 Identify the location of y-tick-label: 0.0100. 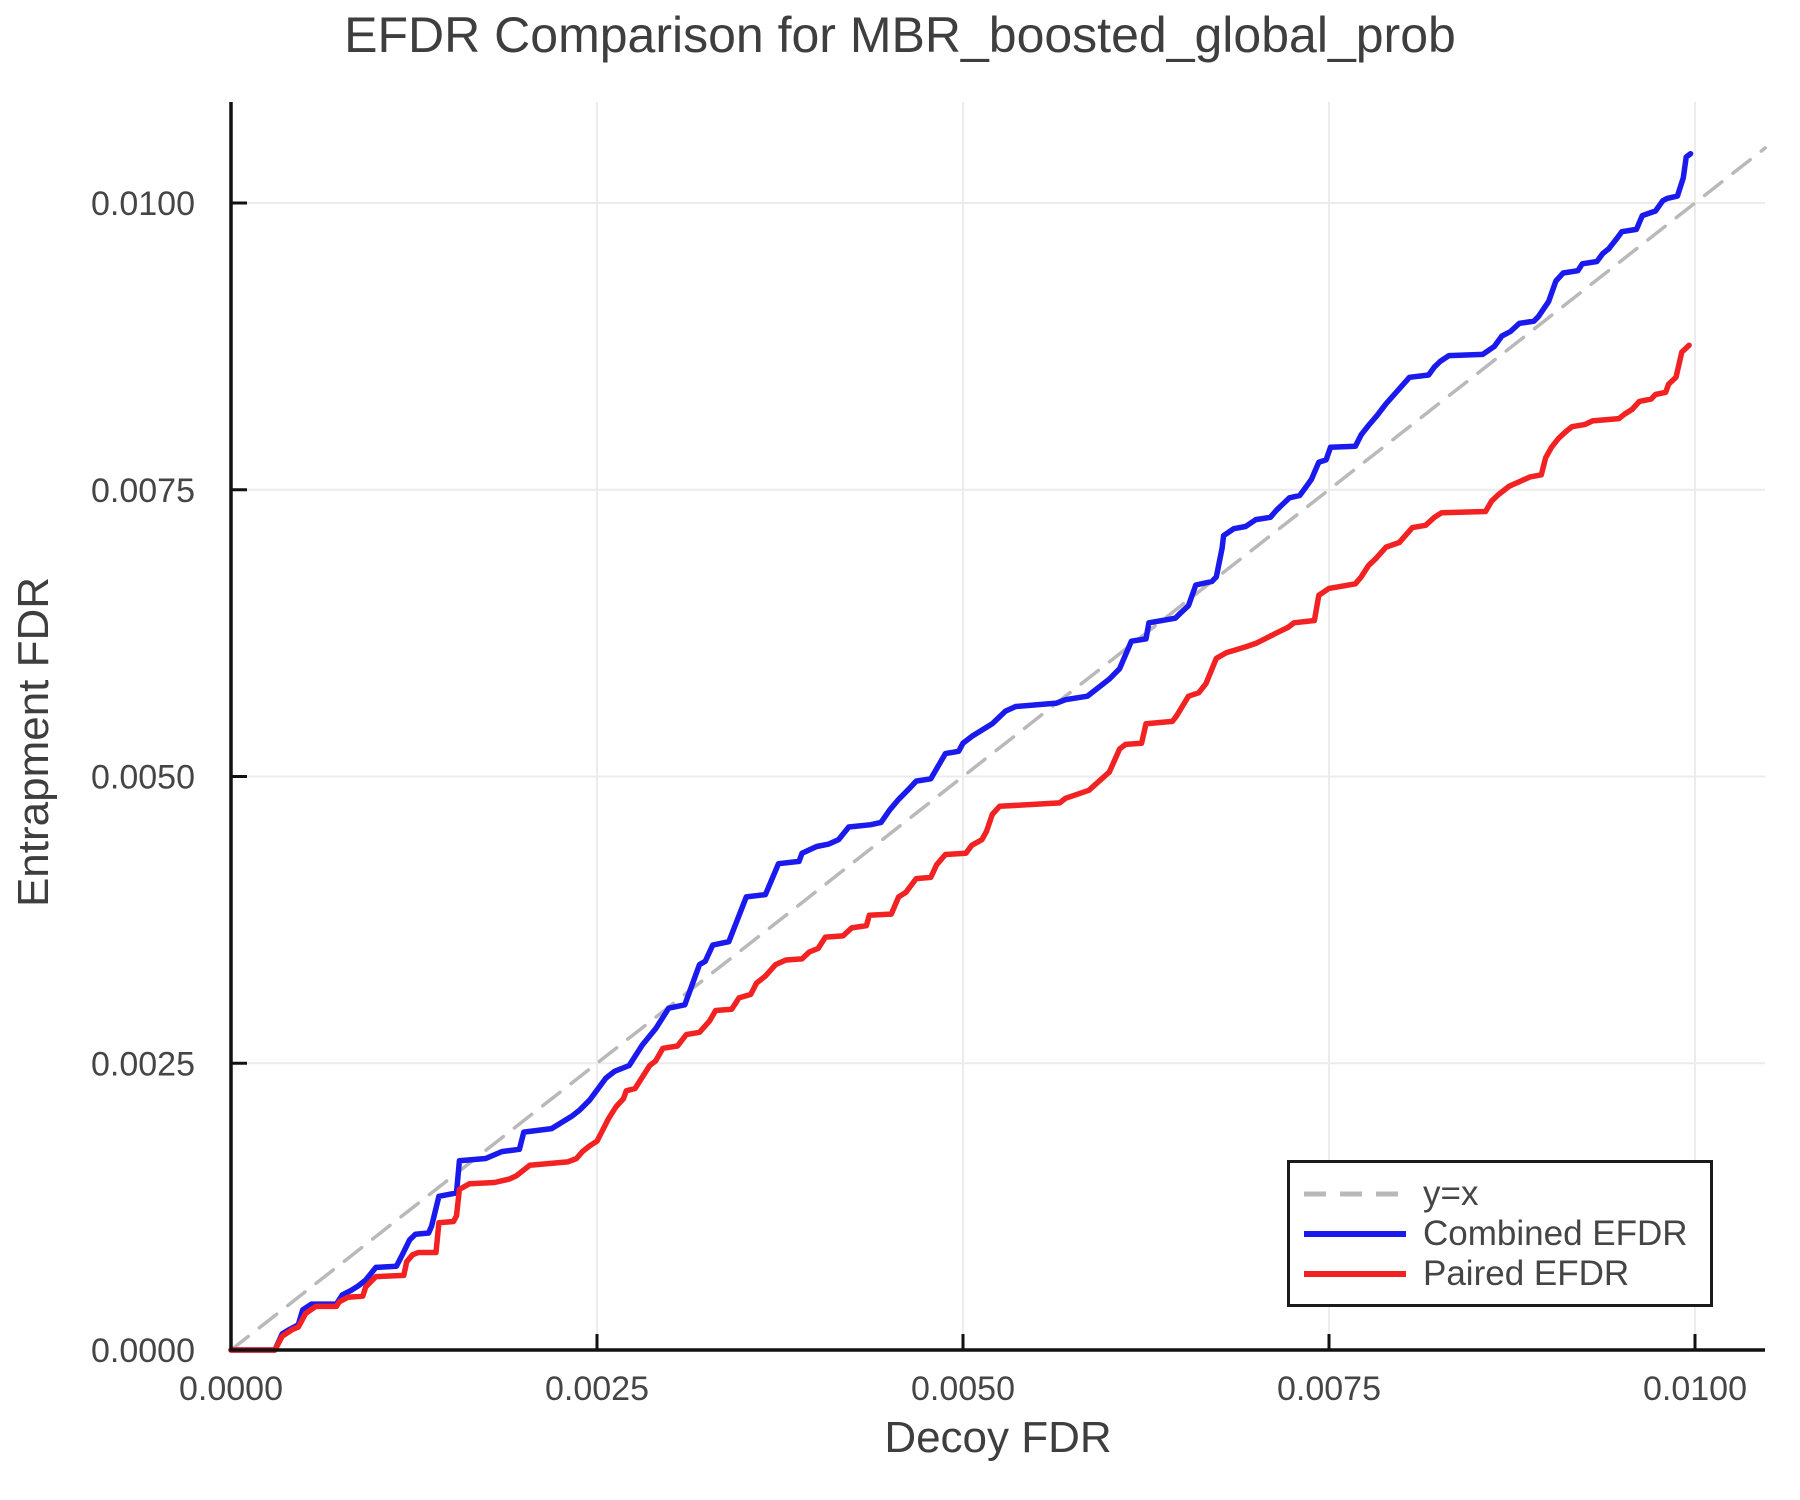
(143, 204).